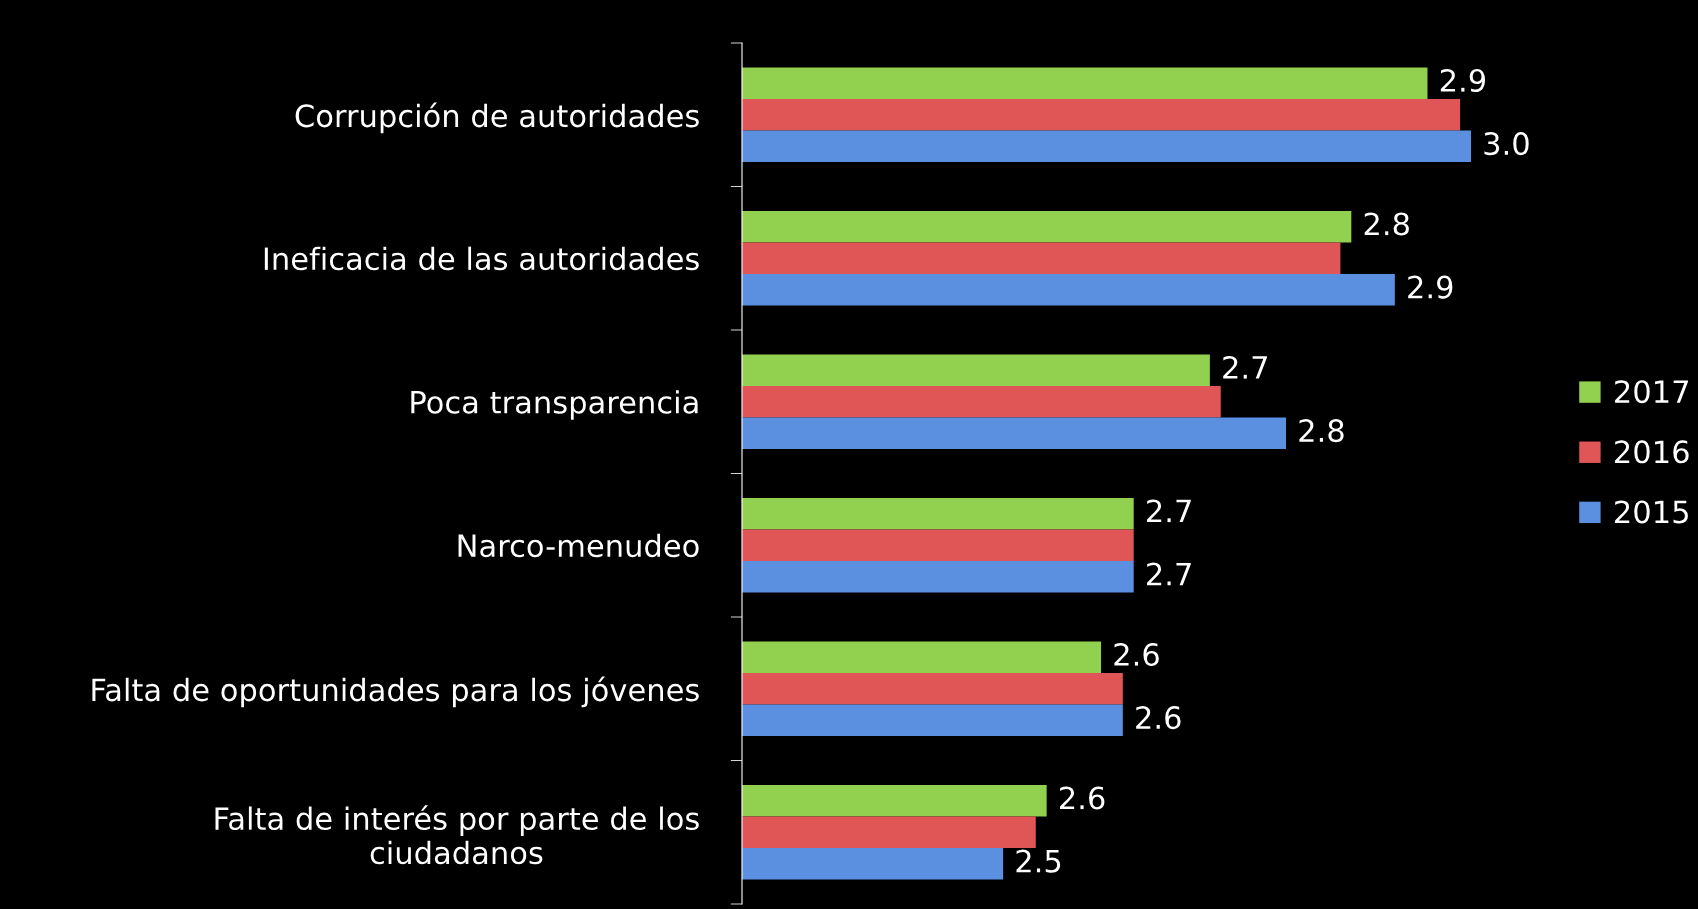 Image resolution: width=1698 pixels, height=909 pixels. What do you see at coordinates (497, 118) in the screenshot?
I see `y-tick-label: Corrupción de autoridades` at bounding box center [497, 118].